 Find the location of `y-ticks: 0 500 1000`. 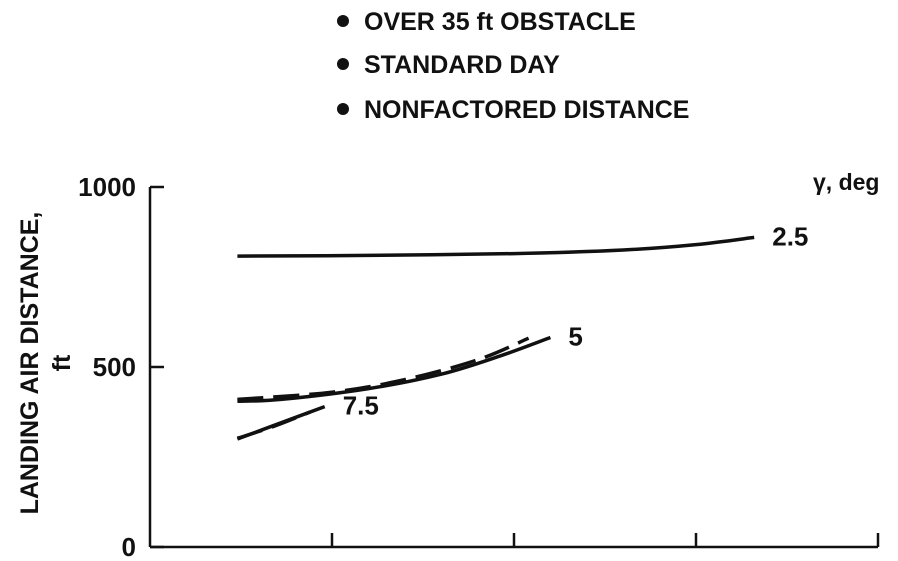

y-ticks: 0 500 1000 is located at coordinates (121, 366).